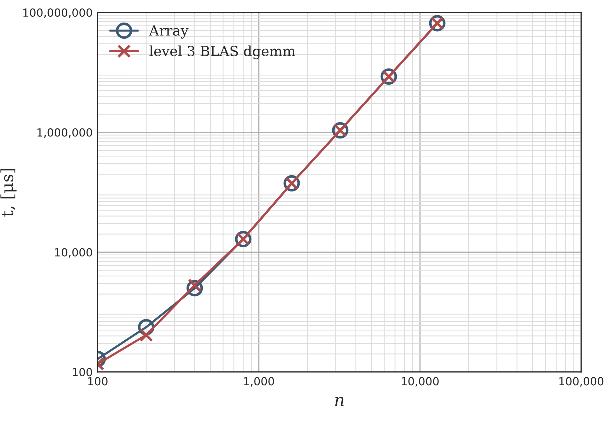 The height and width of the screenshot is (423, 612). What do you see at coordinates (98, 381) in the screenshot?
I see `x-tick-label: 100` at bounding box center [98, 381].